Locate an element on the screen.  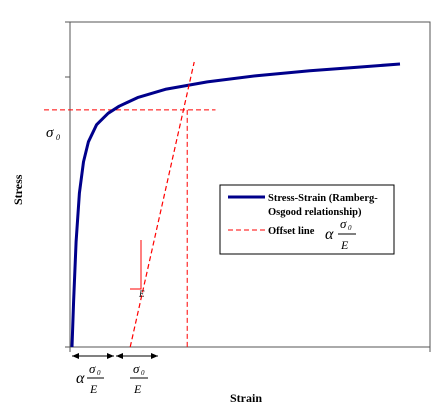
dim-elastic-numerator-sub: 0 is located at coordinates (143, 373).